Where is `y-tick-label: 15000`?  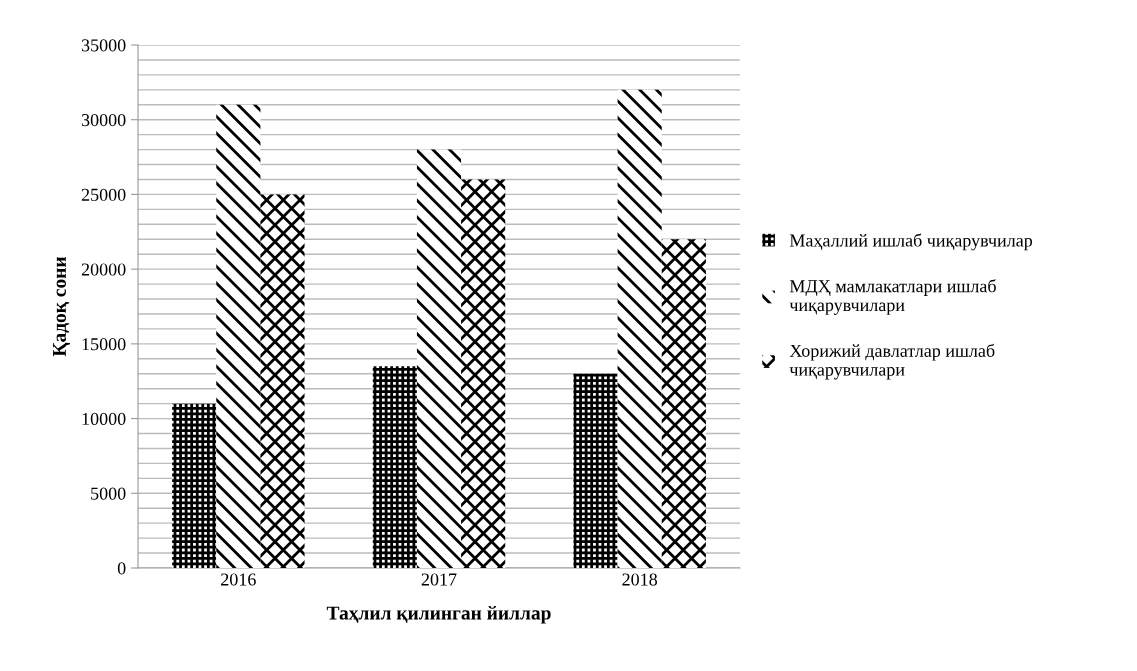 y-tick-label: 15000 is located at coordinates (104, 344).